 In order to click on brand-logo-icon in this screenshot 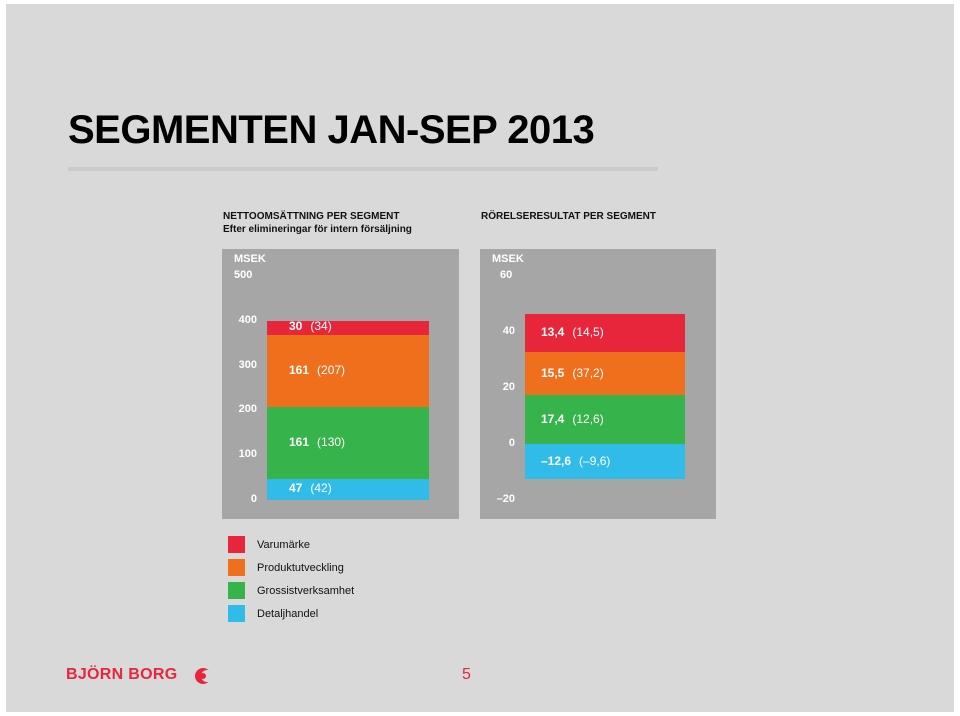, I will do `click(203, 676)`.